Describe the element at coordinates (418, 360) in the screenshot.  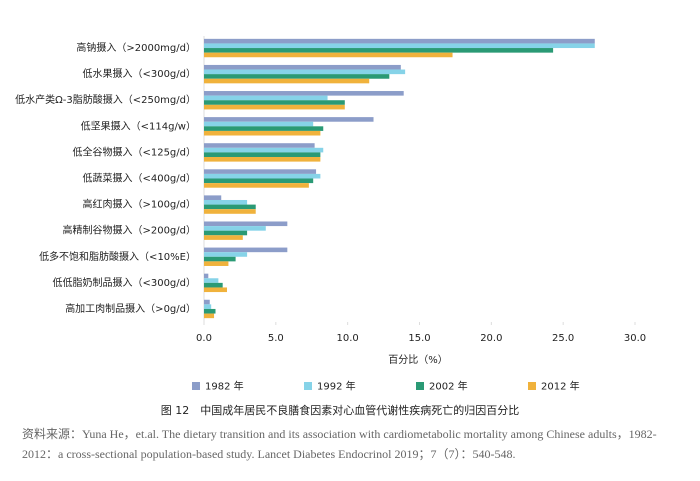
I see `x-axis-label: 百分比（%）` at that location.